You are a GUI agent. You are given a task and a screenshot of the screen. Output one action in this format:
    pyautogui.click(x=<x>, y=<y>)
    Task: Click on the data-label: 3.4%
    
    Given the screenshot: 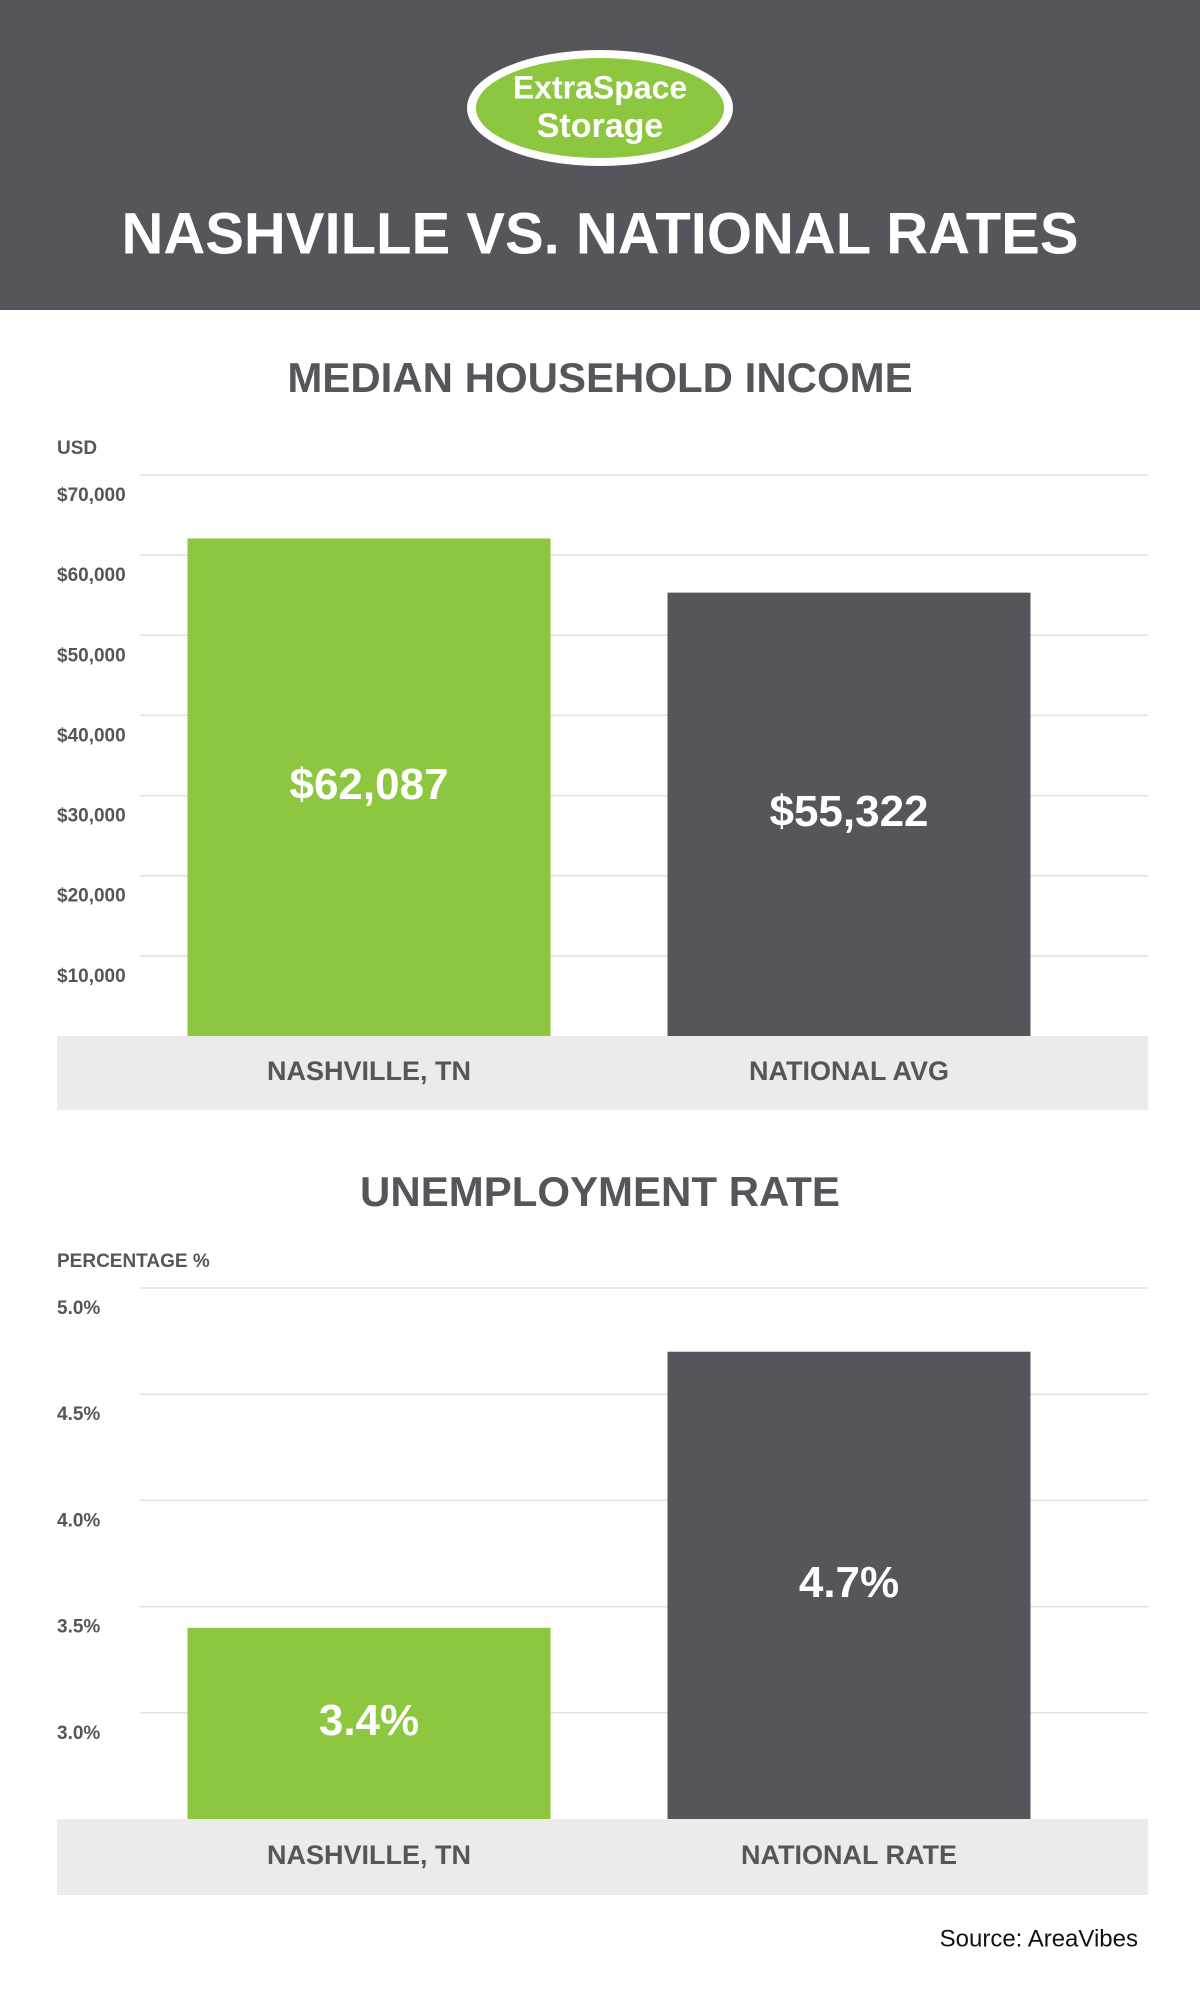 What is the action you would take?
    pyautogui.click(x=369, y=1720)
    